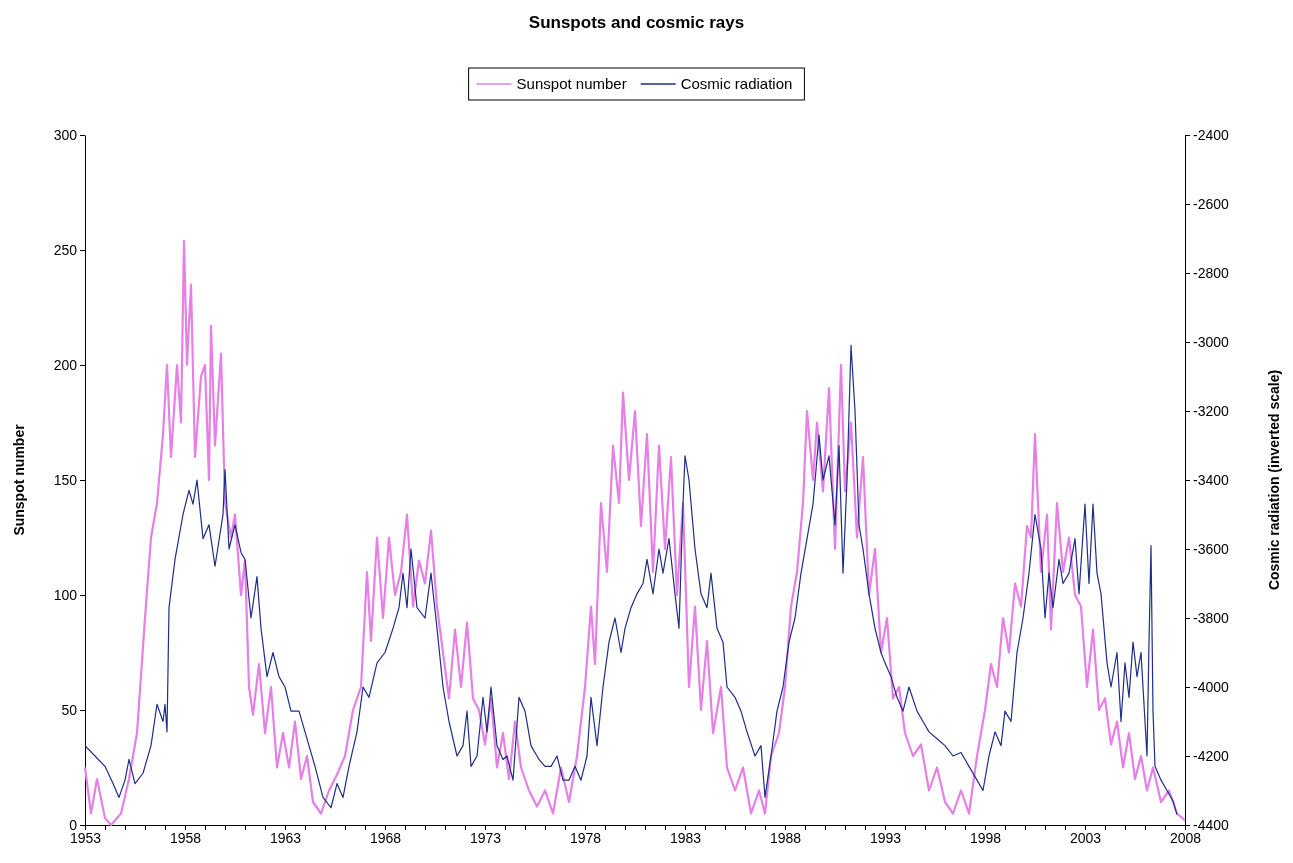 The height and width of the screenshot is (863, 1293). I want to click on y2-tick-label: -2800, so click(1211, 272).